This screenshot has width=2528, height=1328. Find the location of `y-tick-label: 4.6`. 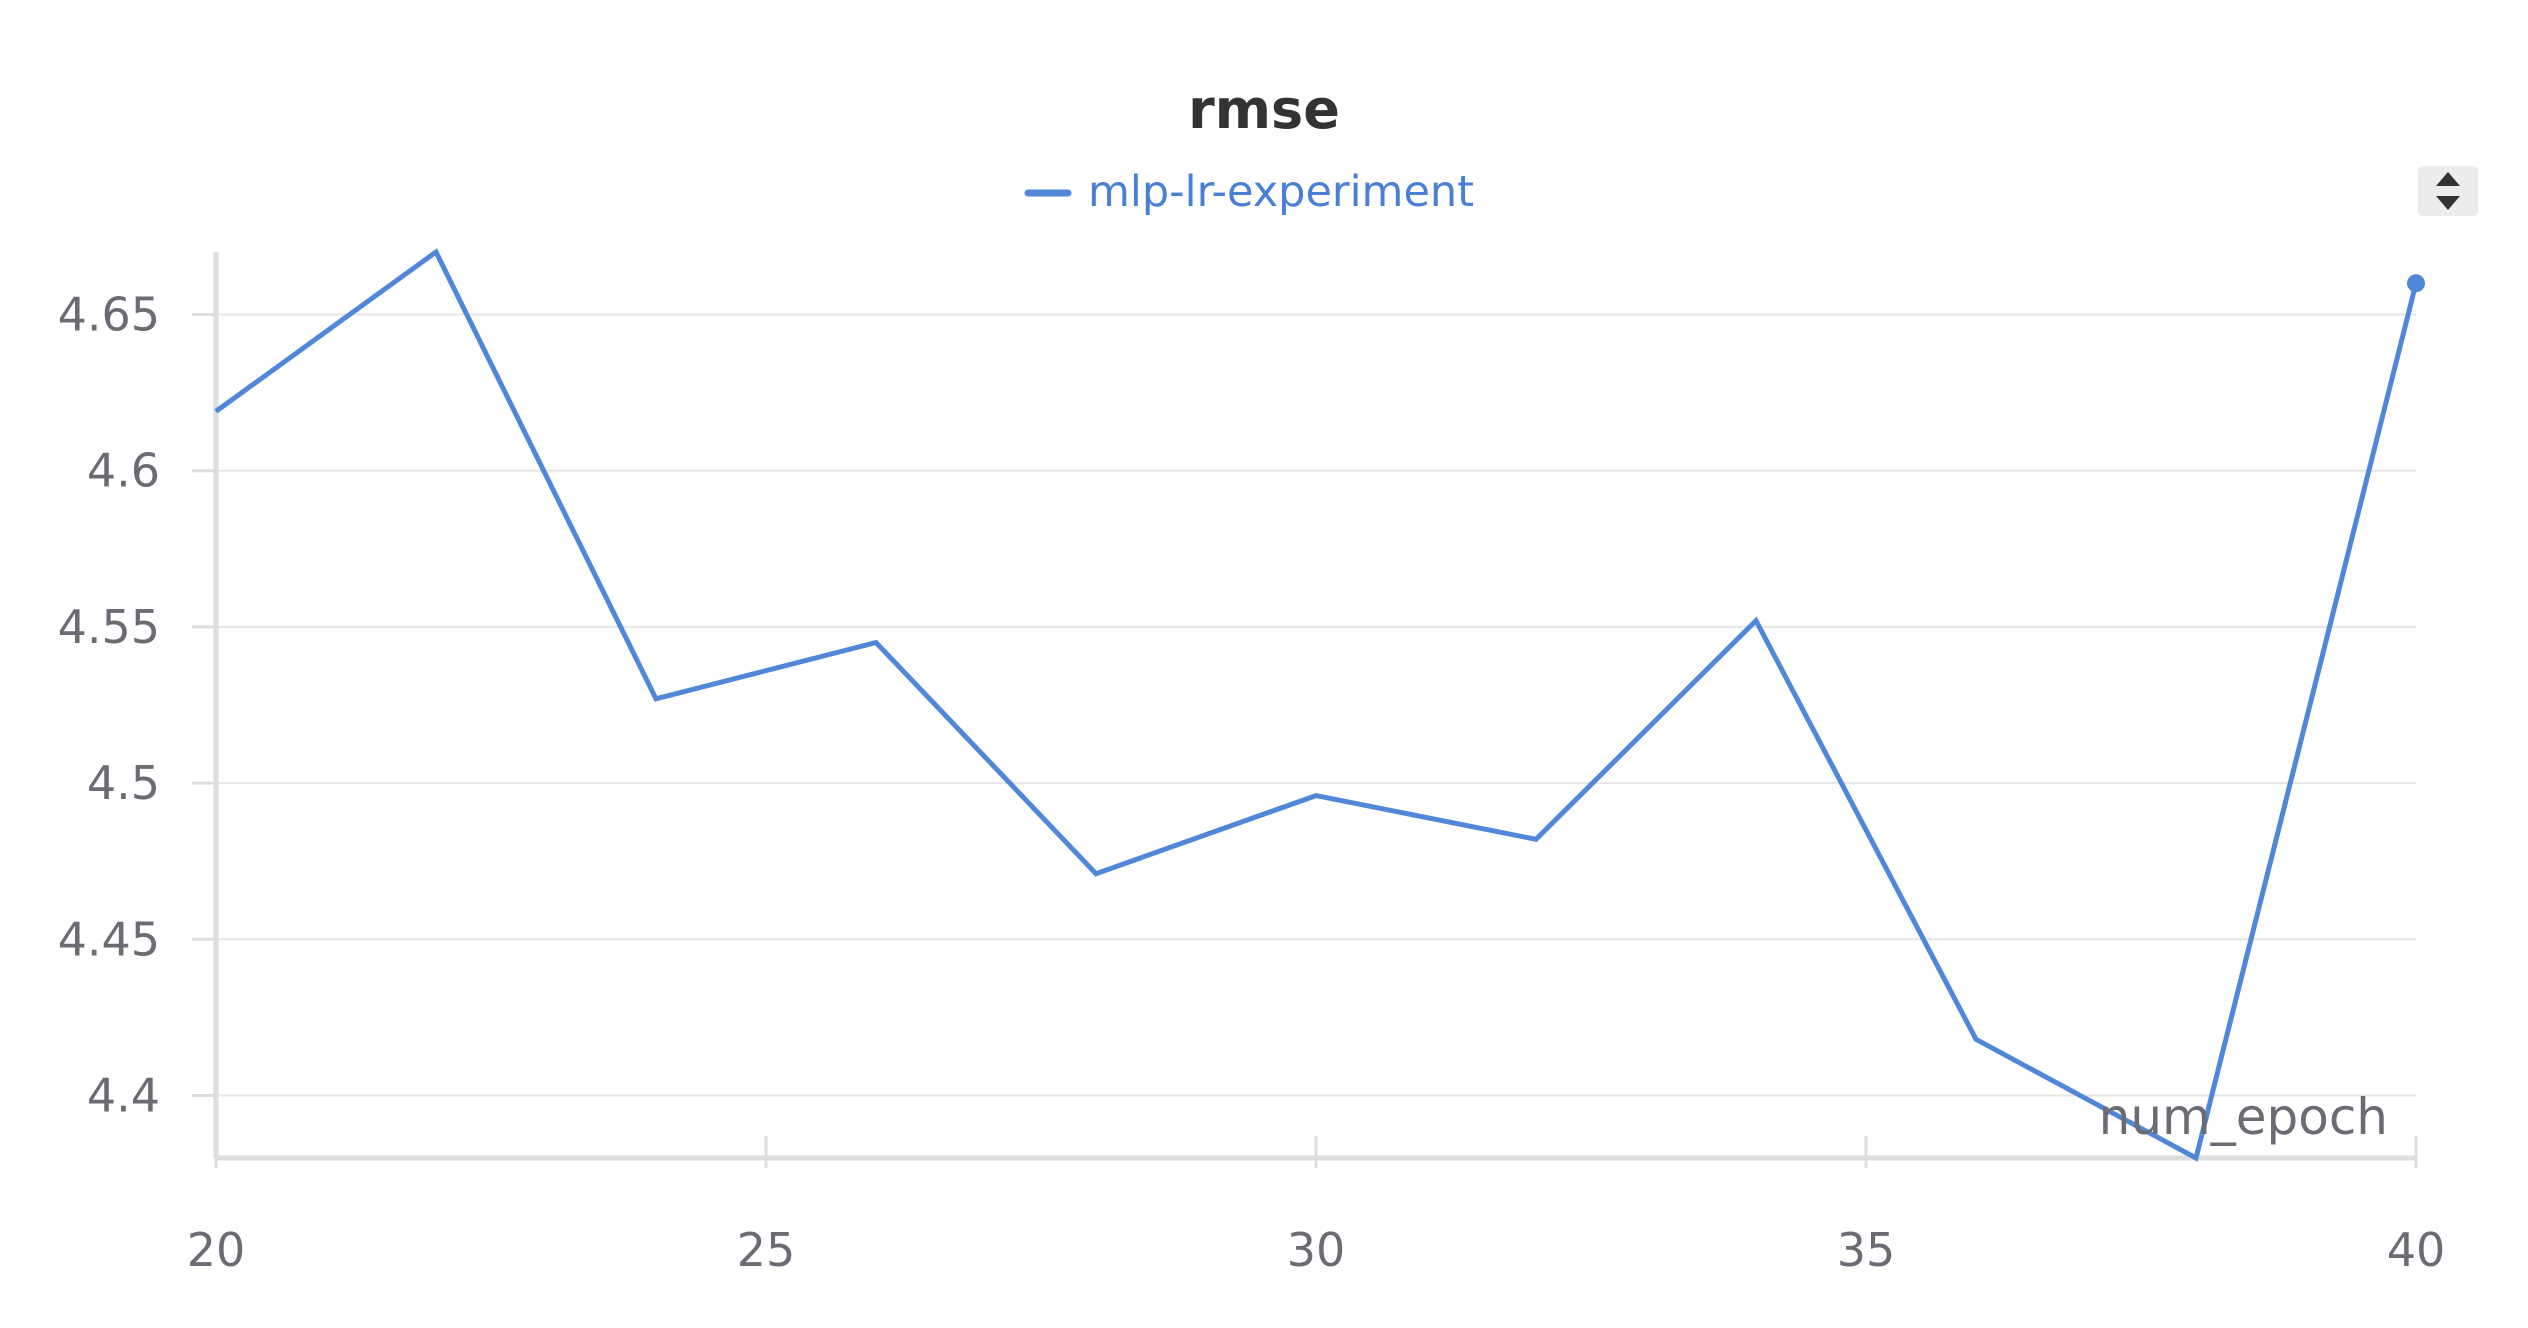

y-tick-label: 4.6 is located at coordinates (123, 471).